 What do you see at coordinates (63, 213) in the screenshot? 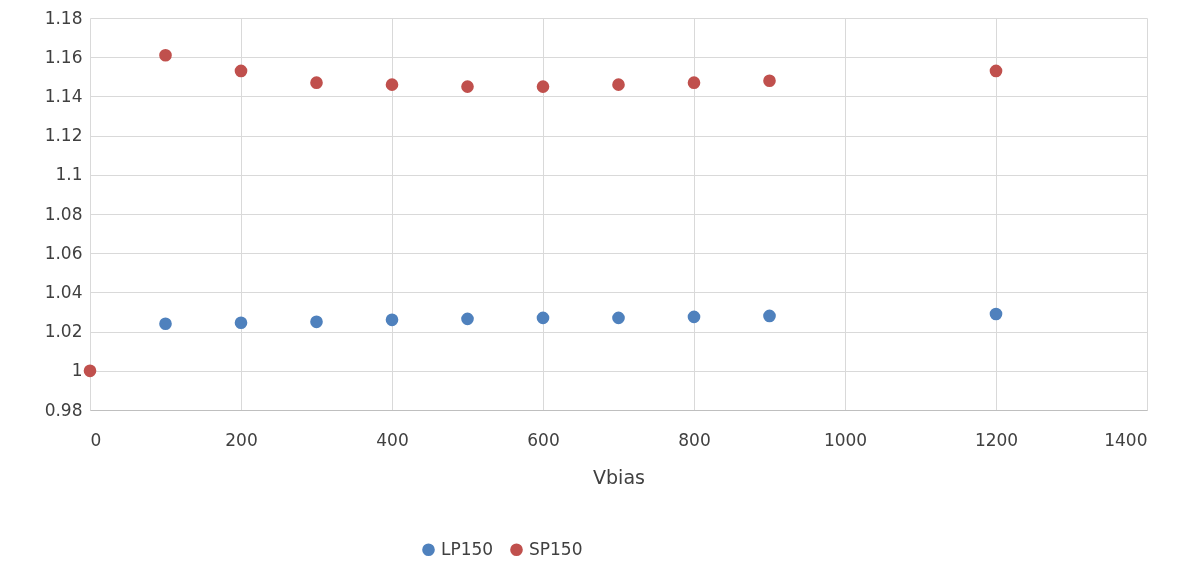
I see `y-tick-label: 1.08` at bounding box center [63, 213].